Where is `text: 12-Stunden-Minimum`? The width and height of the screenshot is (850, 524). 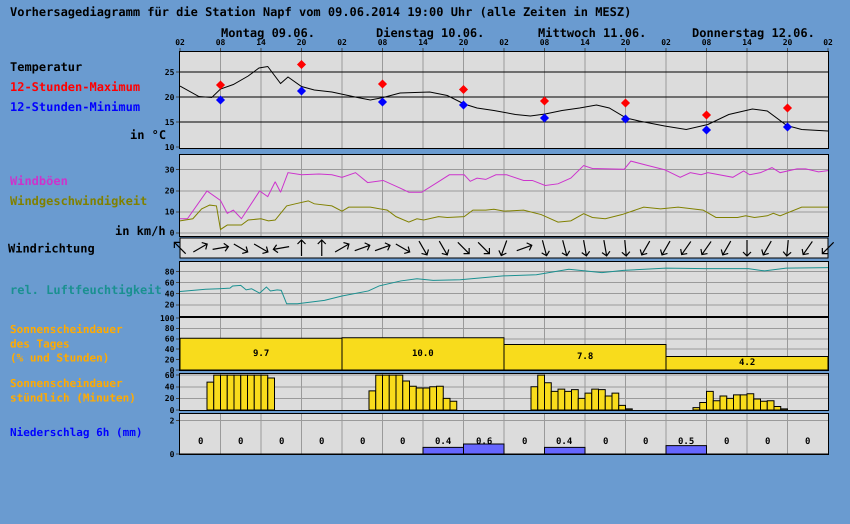 text: 12-Stunden-Minimum is located at coordinates (75, 107).